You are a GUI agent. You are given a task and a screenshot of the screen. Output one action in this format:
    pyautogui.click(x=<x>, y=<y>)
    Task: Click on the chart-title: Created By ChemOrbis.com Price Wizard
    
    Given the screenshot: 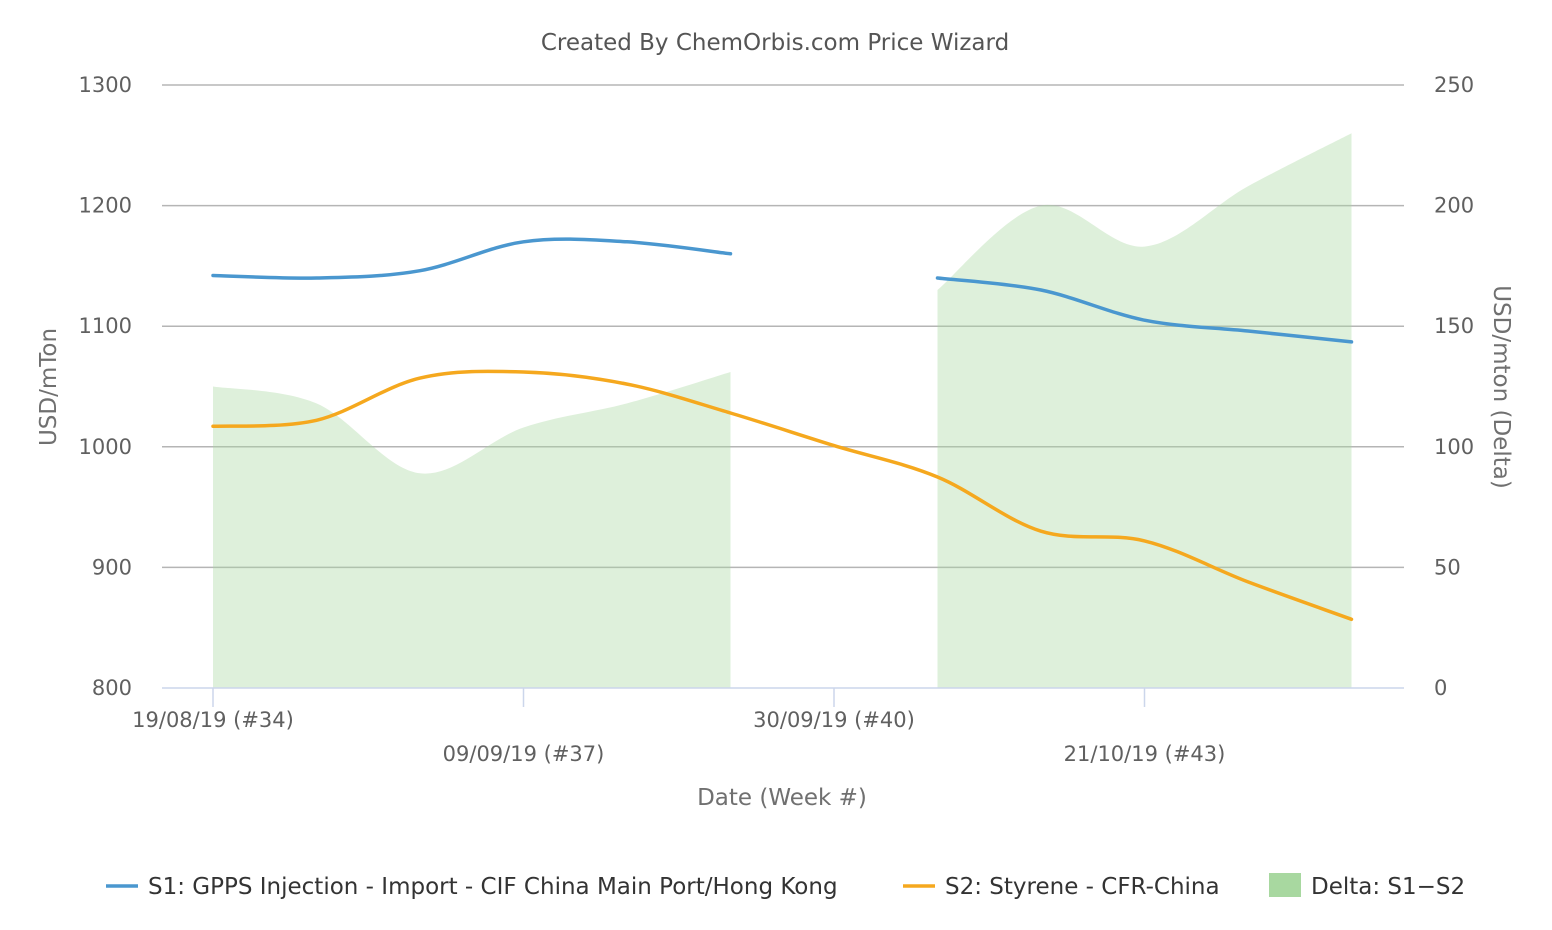 What is the action you would take?
    pyautogui.click(x=775, y=43)
    